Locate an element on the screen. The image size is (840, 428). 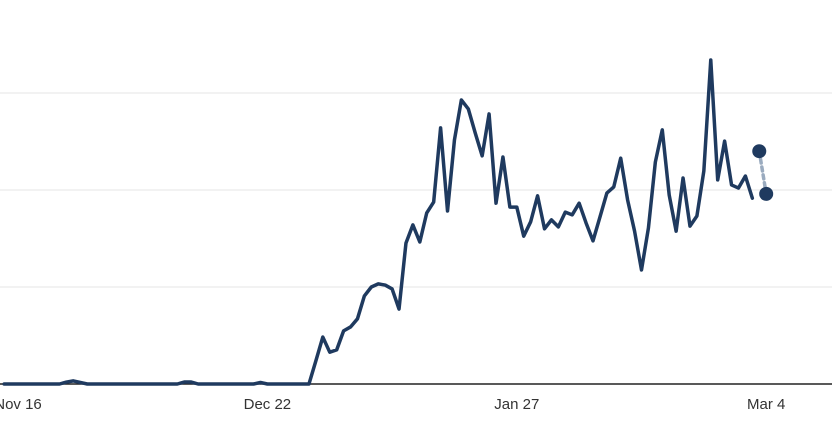
projected-line is located at coordinates (762, 172).